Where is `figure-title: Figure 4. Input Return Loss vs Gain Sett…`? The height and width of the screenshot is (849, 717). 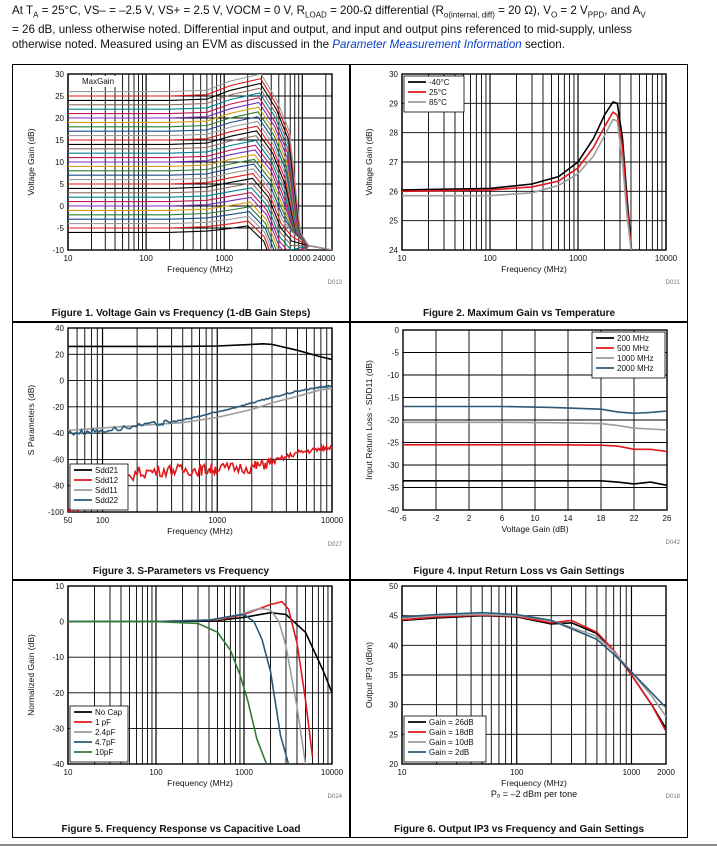
figure-title: Figure 4. Input Return Loss vs Gain Sett… is located at coordinates (519, 571).